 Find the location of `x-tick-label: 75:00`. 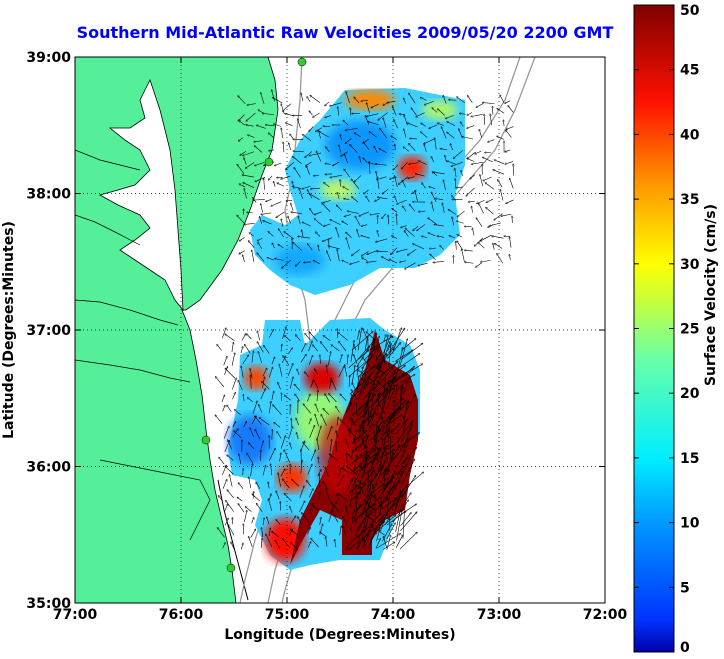

x-tick-label: 75:00 is located at coordinates (287, 615).